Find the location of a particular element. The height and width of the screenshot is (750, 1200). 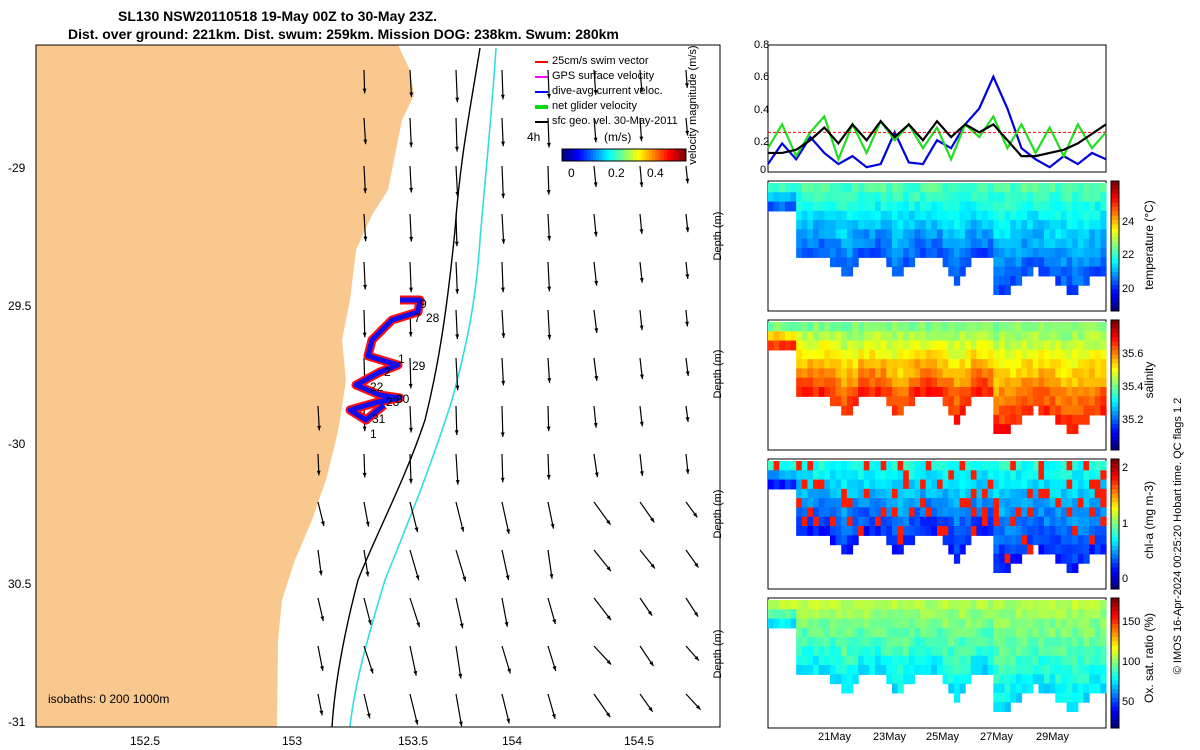

velocity-arrow is located at coordinates (549, 276).